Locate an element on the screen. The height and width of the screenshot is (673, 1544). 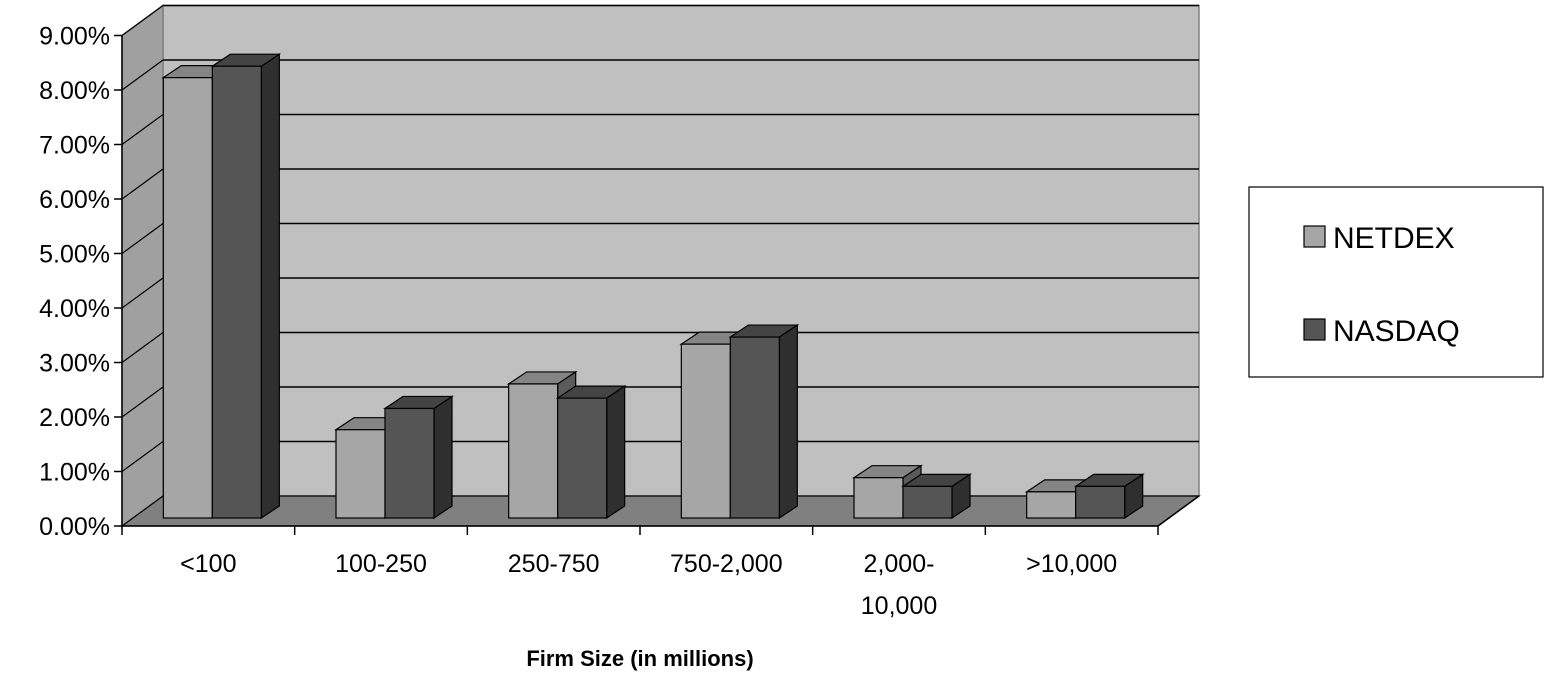
x-axis-label: Firm Size (in millions) is located at coordinates (639, 658).